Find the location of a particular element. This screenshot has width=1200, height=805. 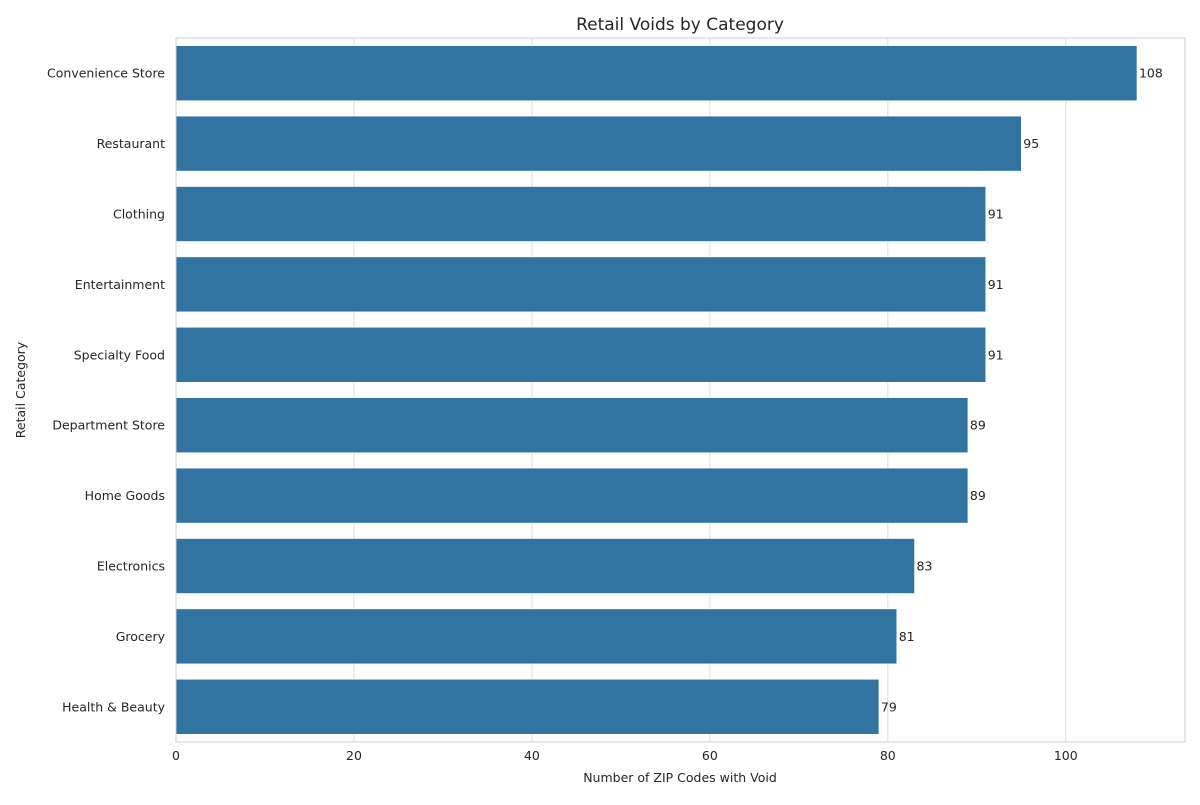

x-tick-label: 60 is located at coordinates (710, 755).